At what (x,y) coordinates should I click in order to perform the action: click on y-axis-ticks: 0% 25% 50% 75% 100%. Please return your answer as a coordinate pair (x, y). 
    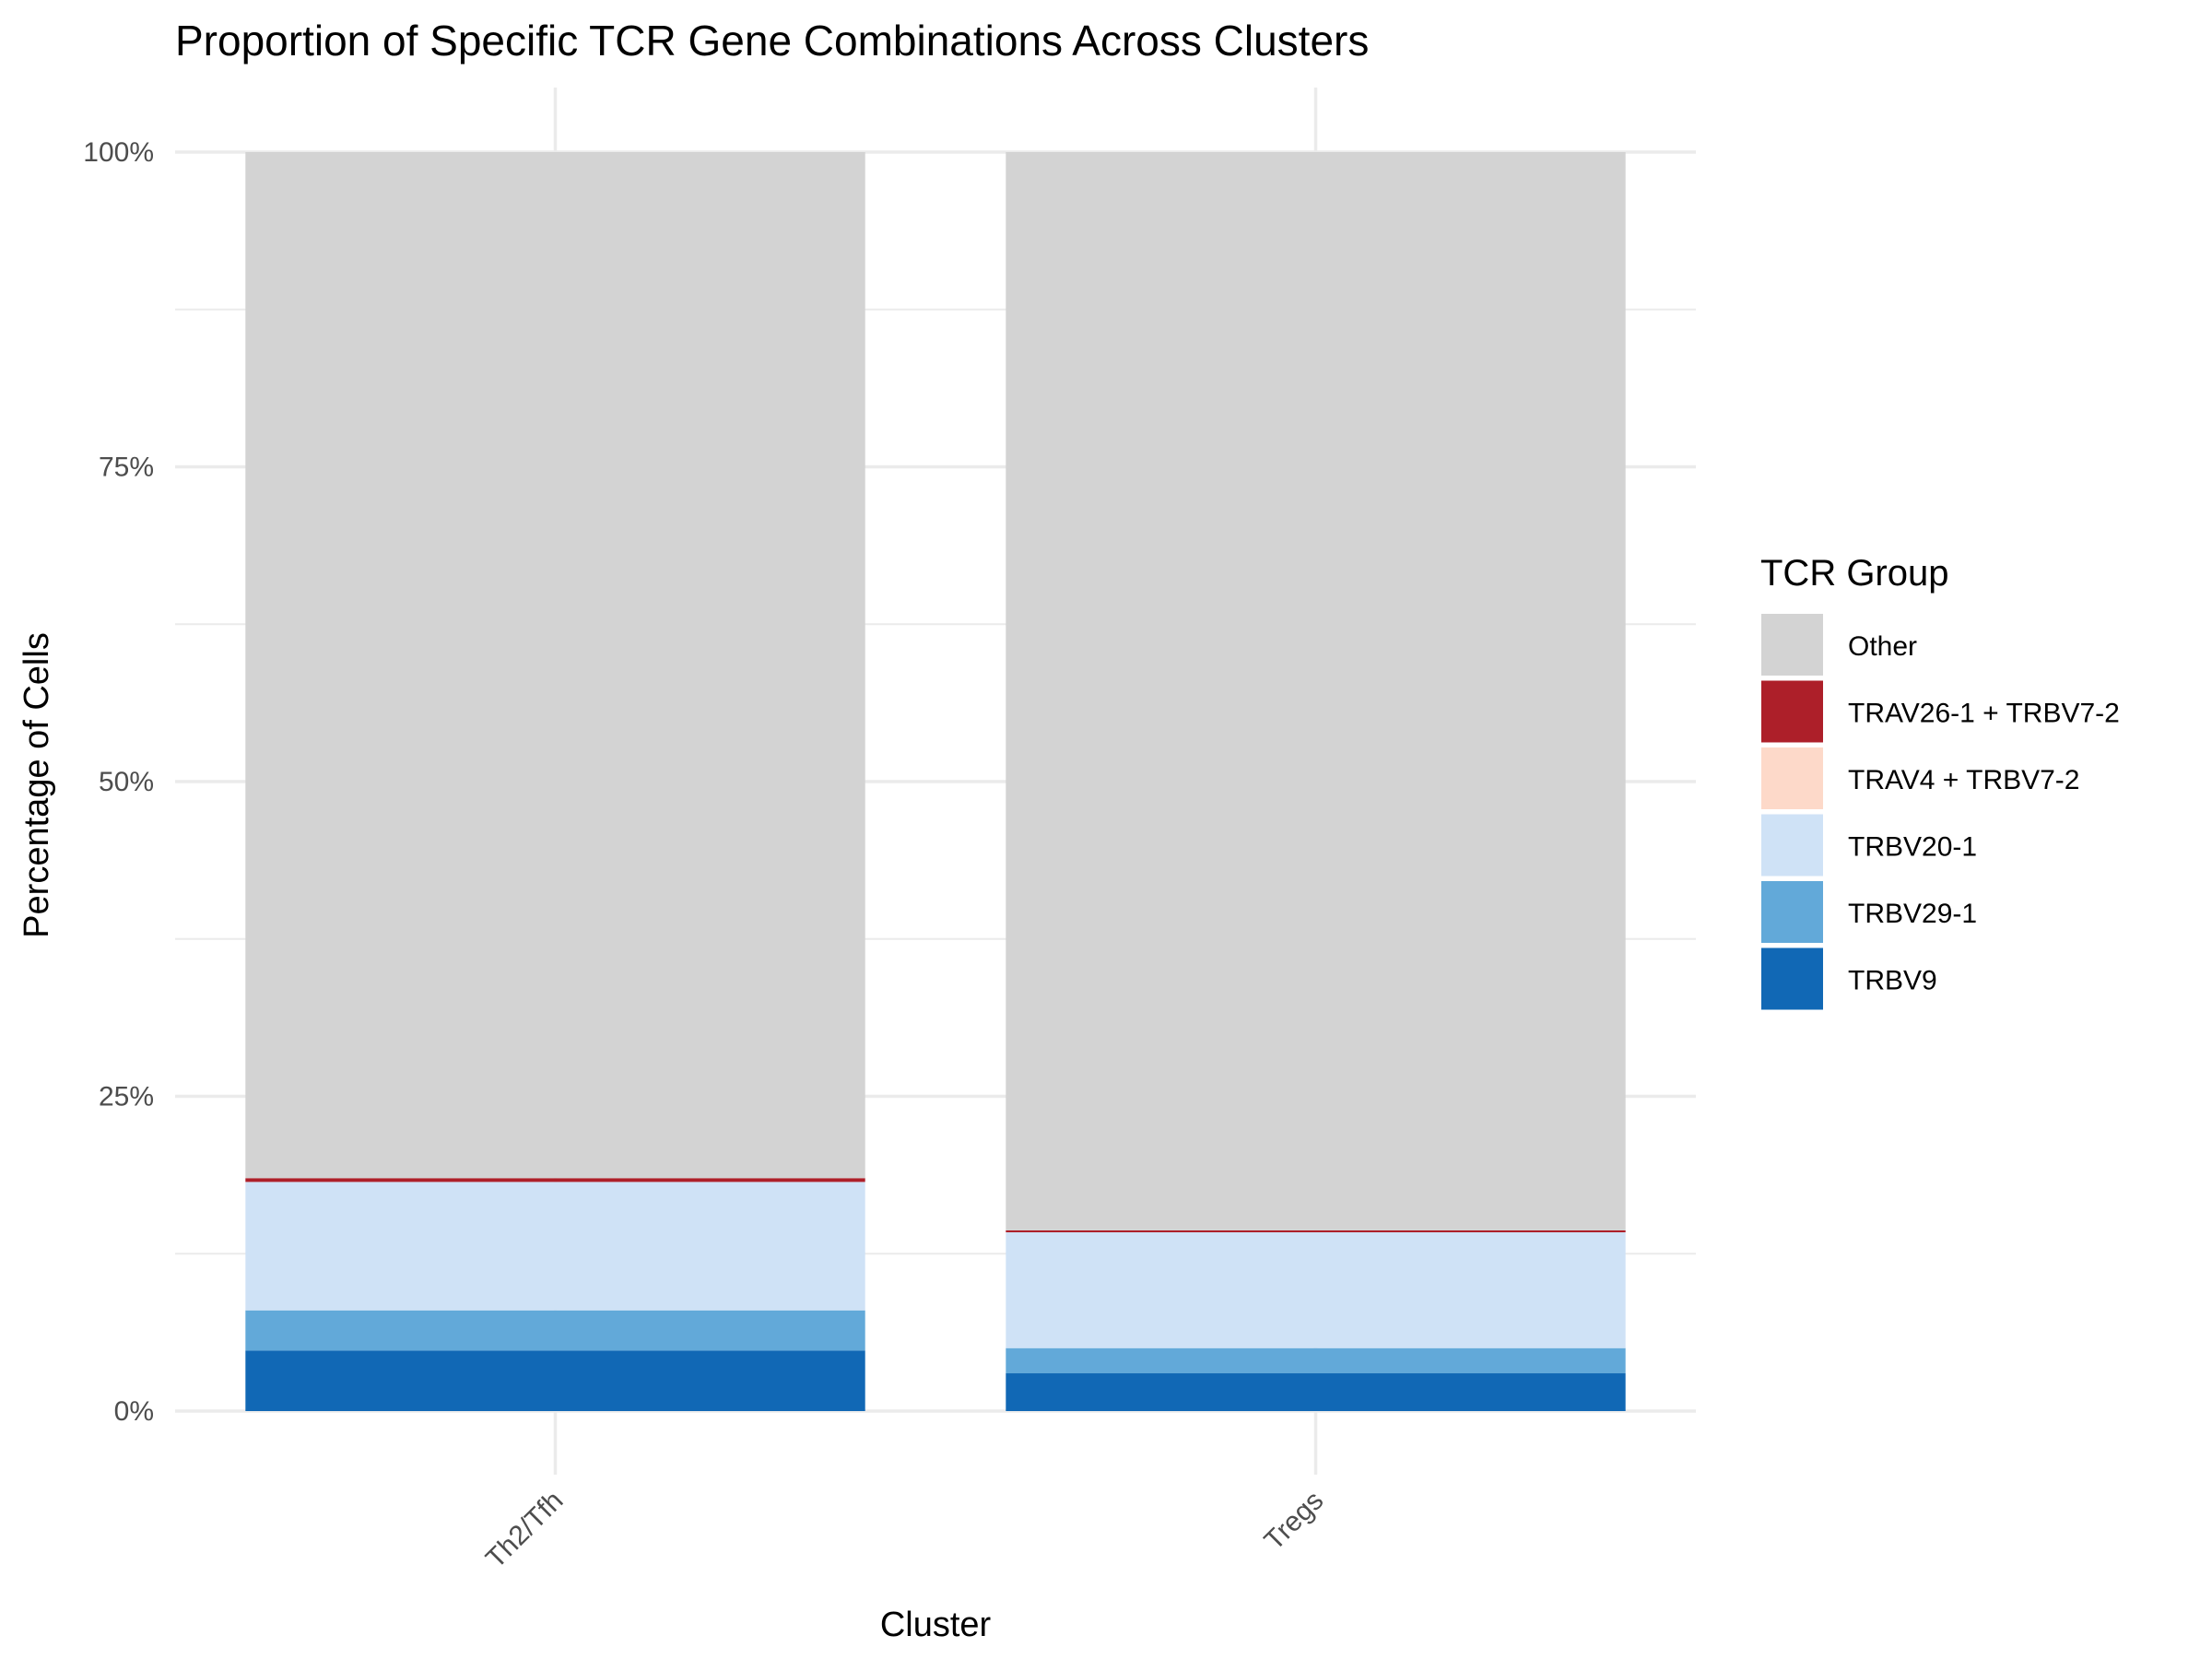
    Looking at the image, I should click on (118, 782).